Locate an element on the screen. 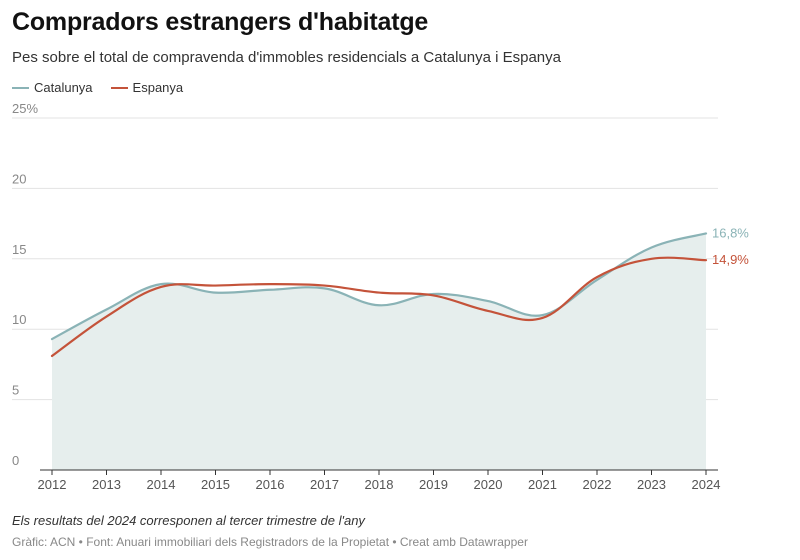 The width and height of the screenshot is (800, 560). end-label-catalunya: 16,8% is located at coordinates (730, 232).